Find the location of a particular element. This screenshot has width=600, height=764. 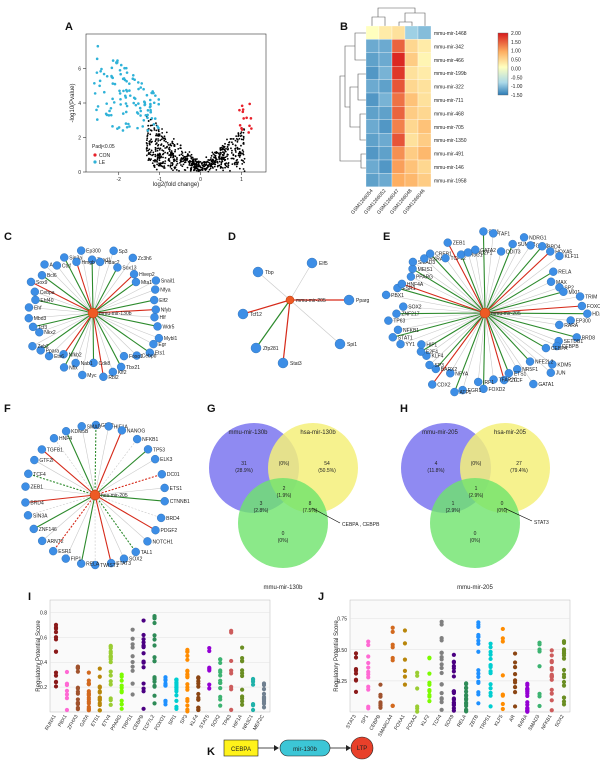

network-node-label: PDGF2 is located at coordinates (169, 531).